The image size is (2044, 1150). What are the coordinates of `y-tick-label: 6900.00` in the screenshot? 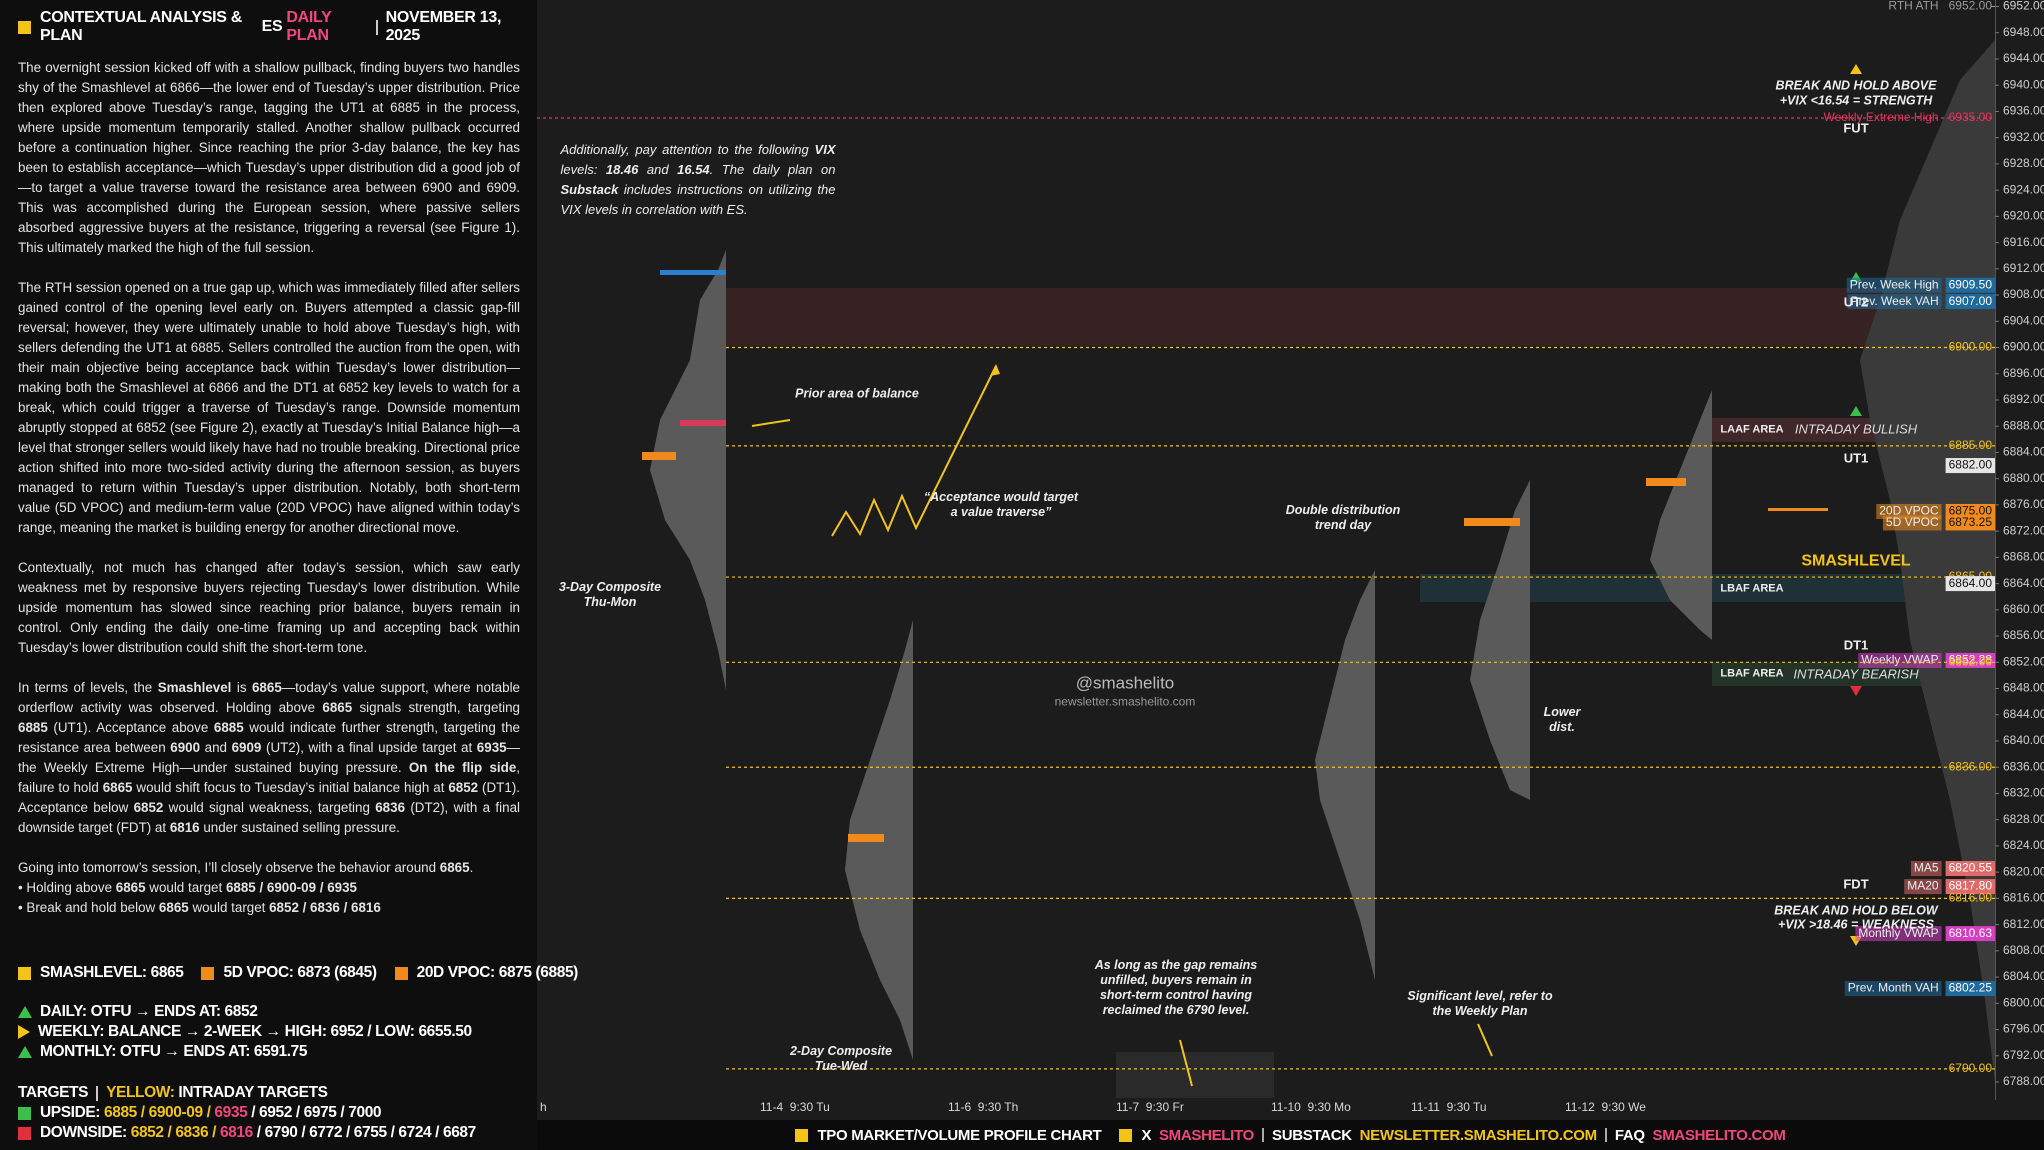 It's located at (2023, 347).